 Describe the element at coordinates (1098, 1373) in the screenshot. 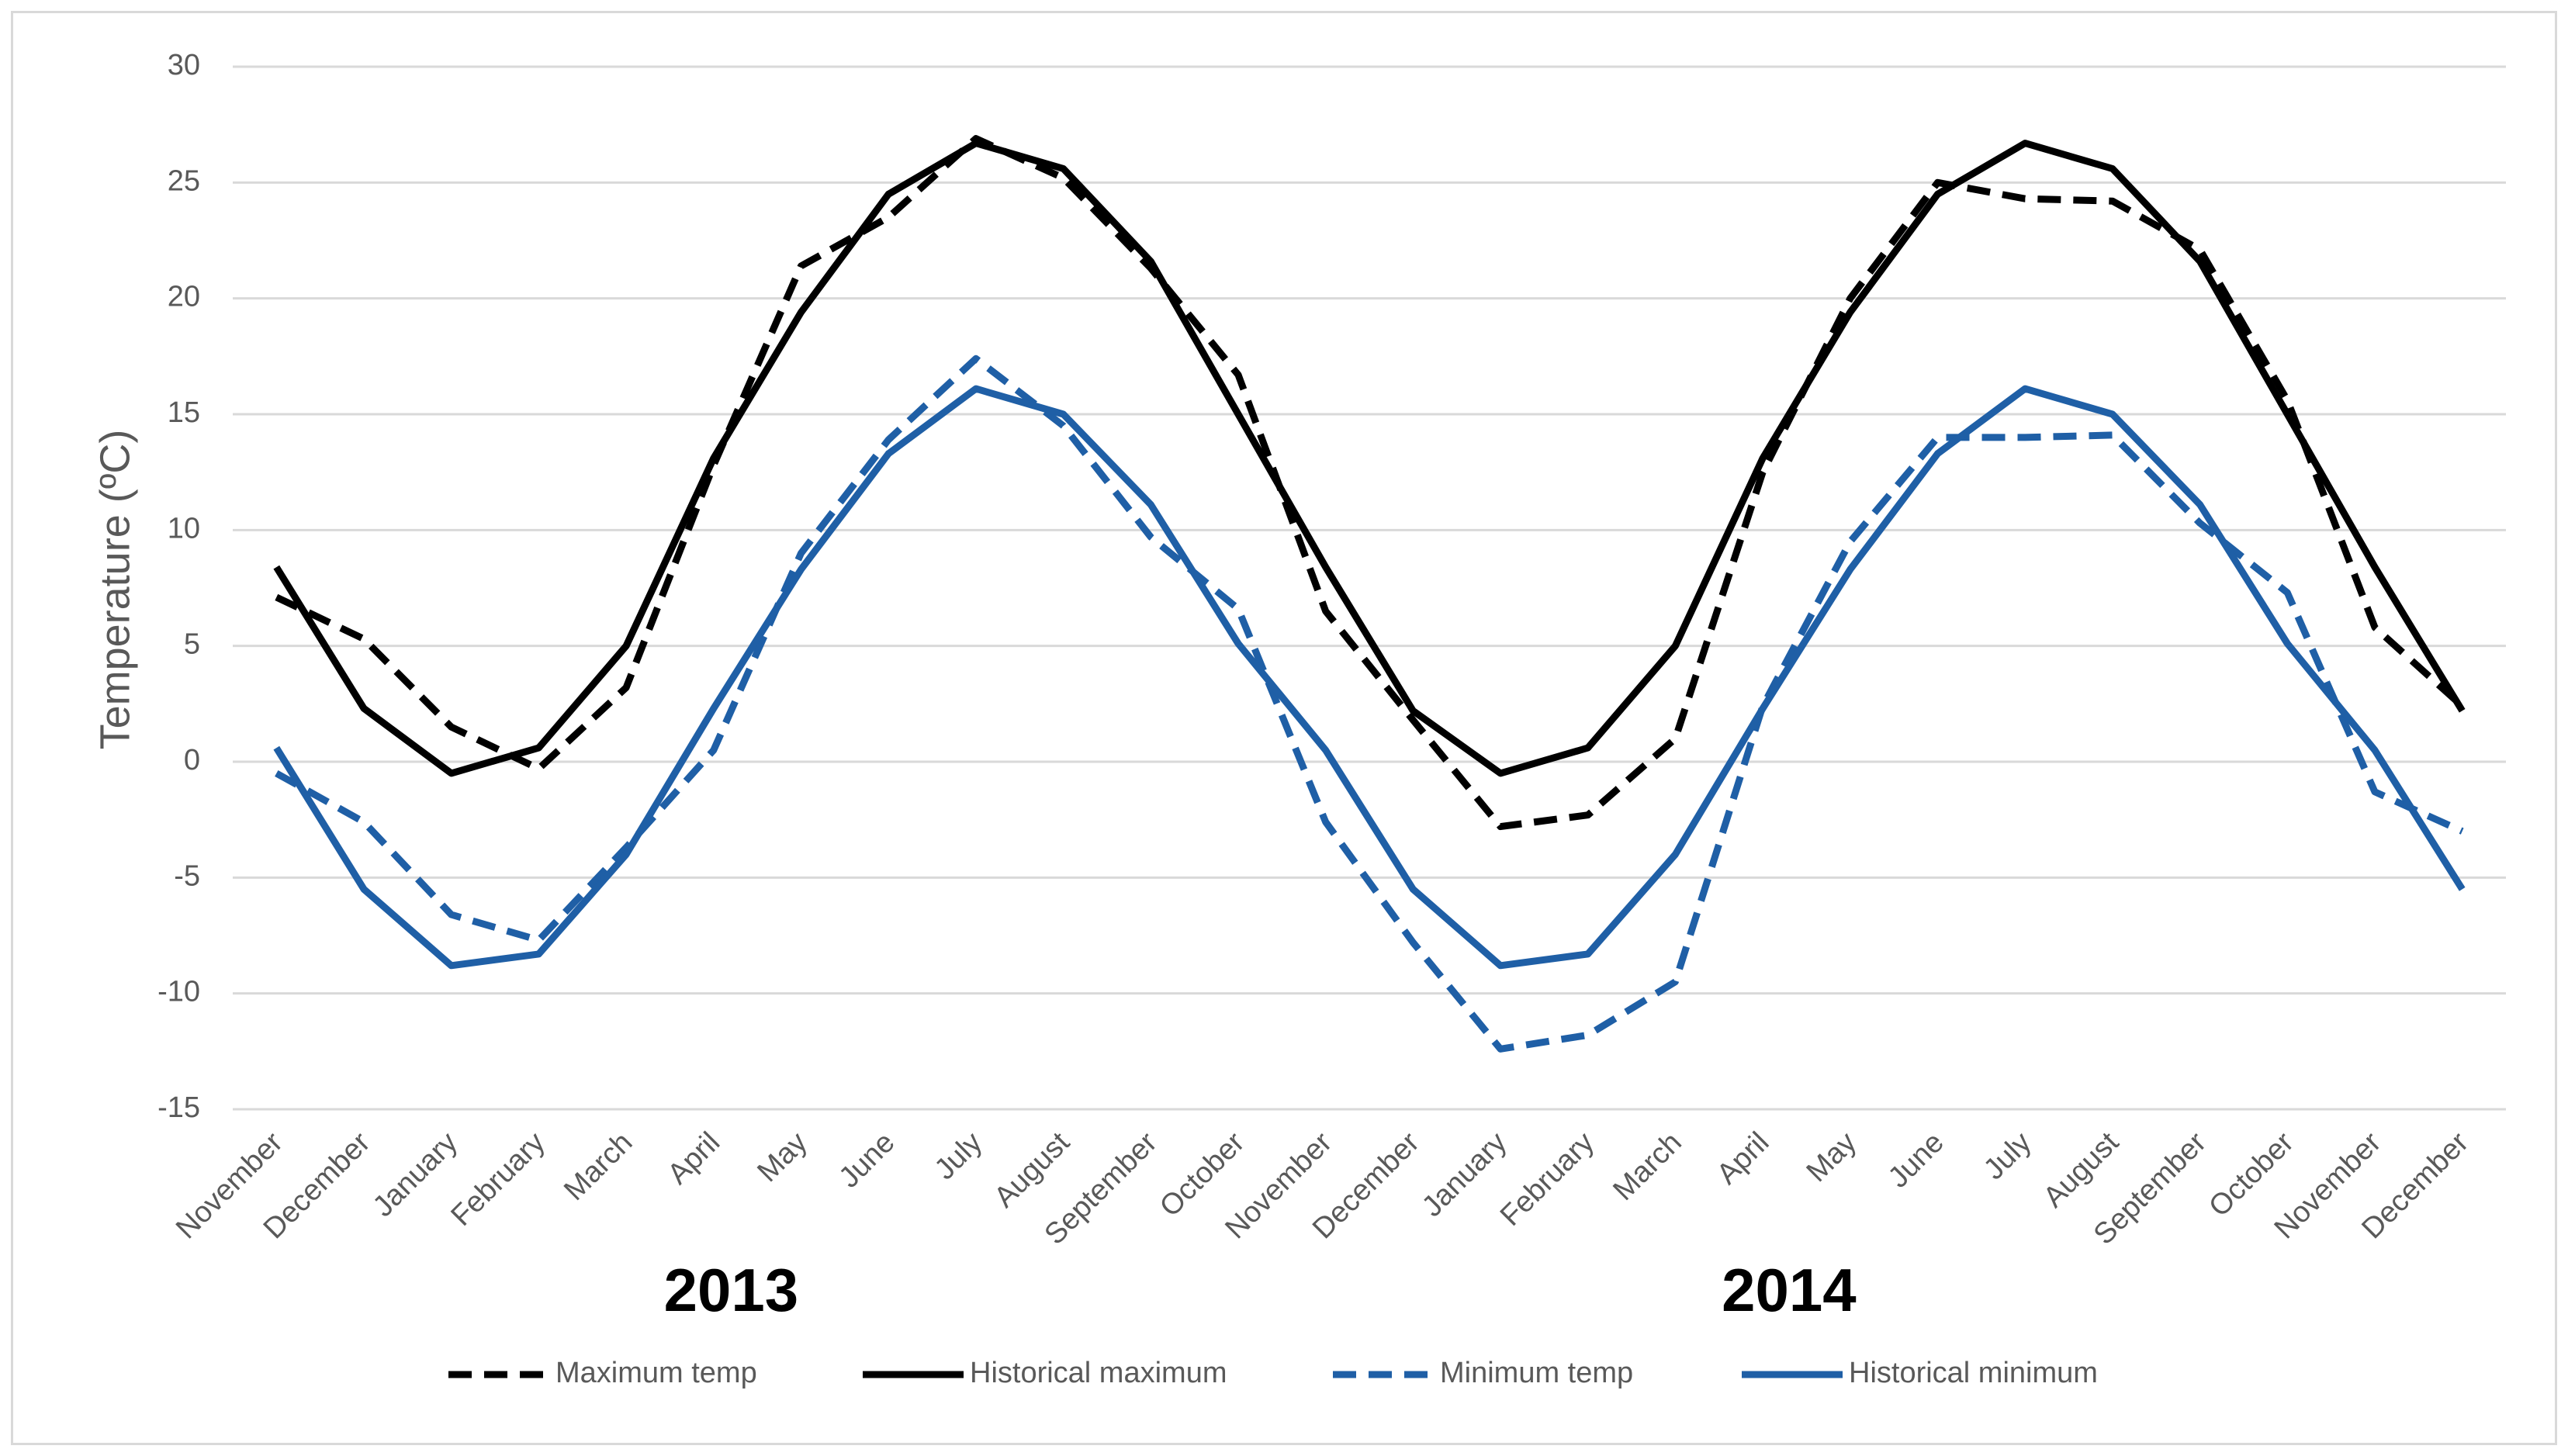

I see `legend-label: Historical maximum` at that location.